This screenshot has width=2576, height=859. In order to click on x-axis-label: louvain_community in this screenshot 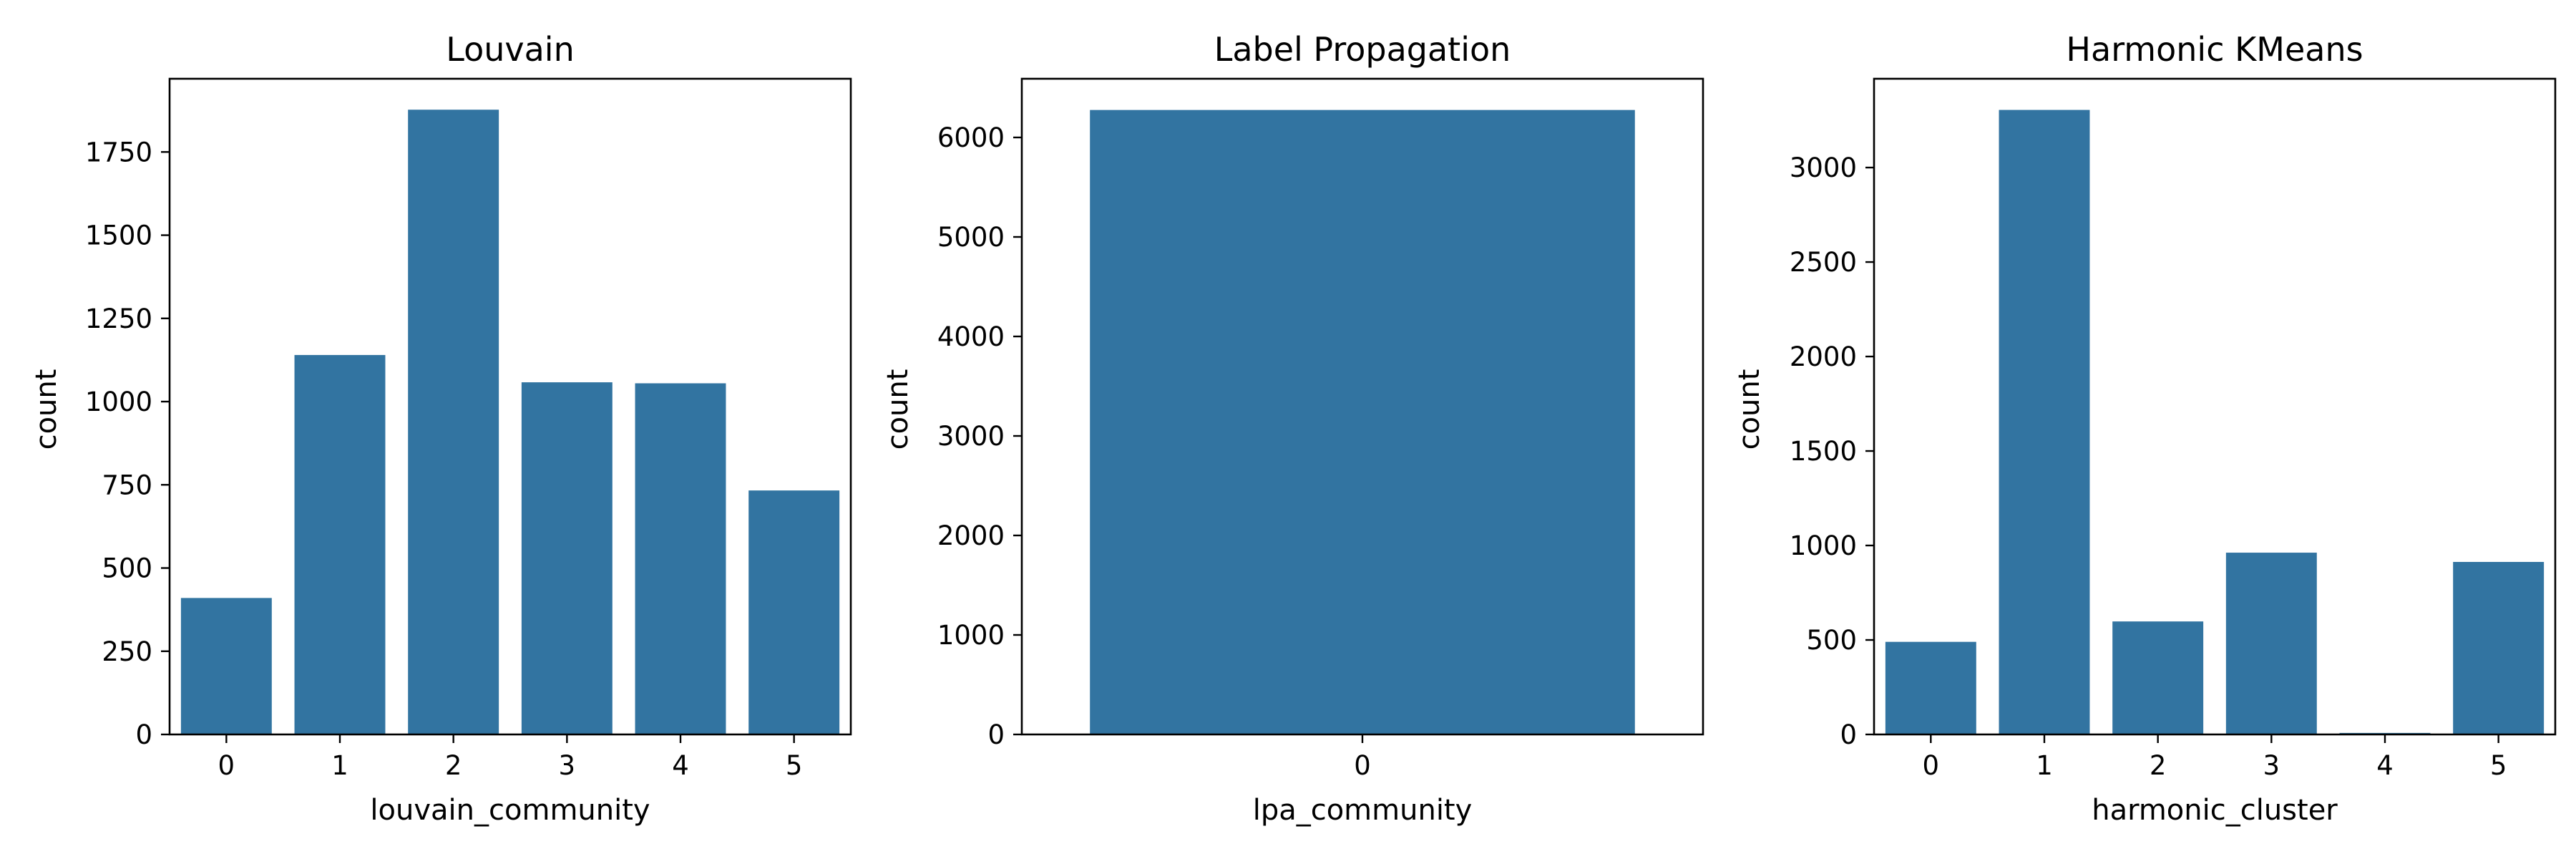, I will do `click(510, 810)`.